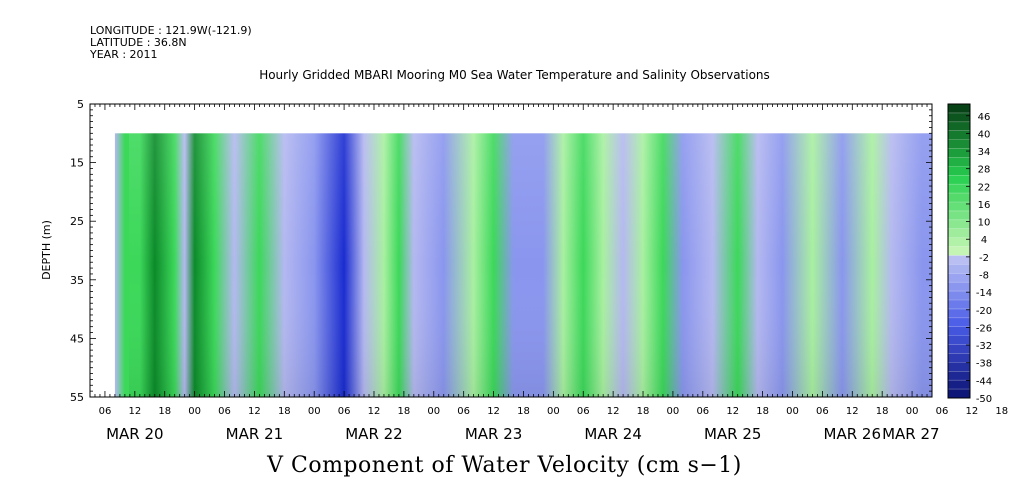 The height and width of the screenshot is (504, 1009). I want to click on x-day-label: MAR 20, so click(134, 434).